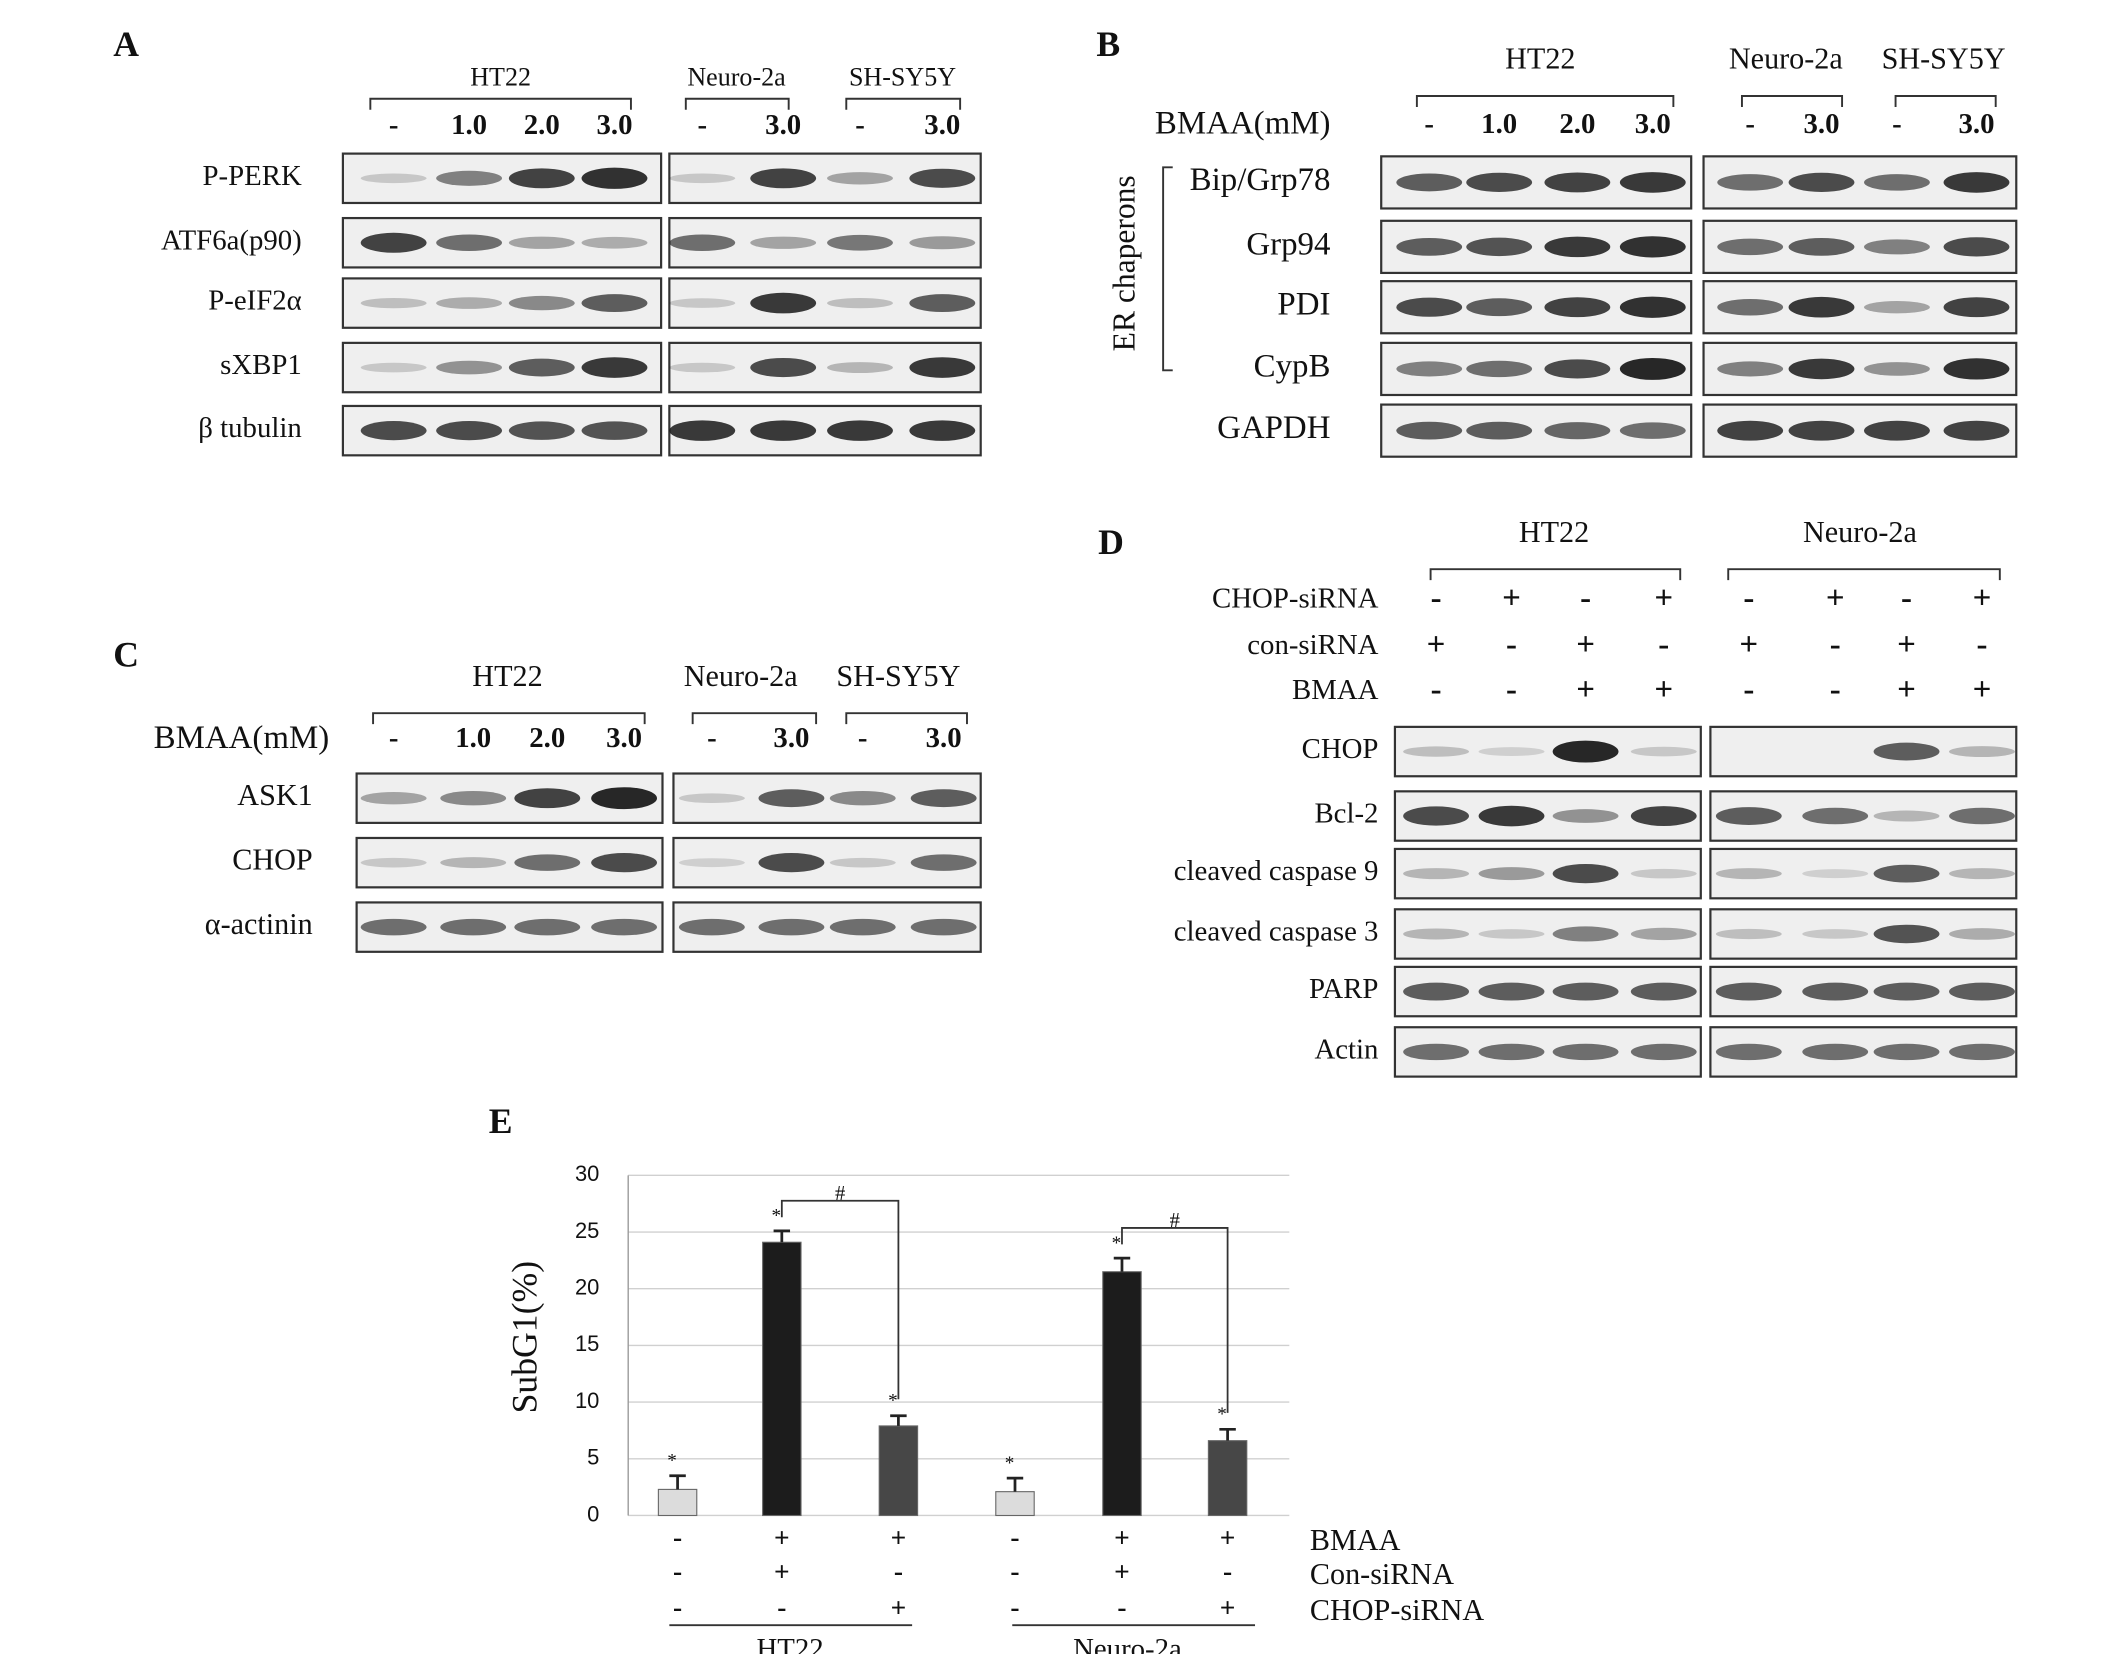  What do you see at coordinates (1108, 44) in the screenshot?
I see `panel-label: B` at bounding box center [1108, 44].